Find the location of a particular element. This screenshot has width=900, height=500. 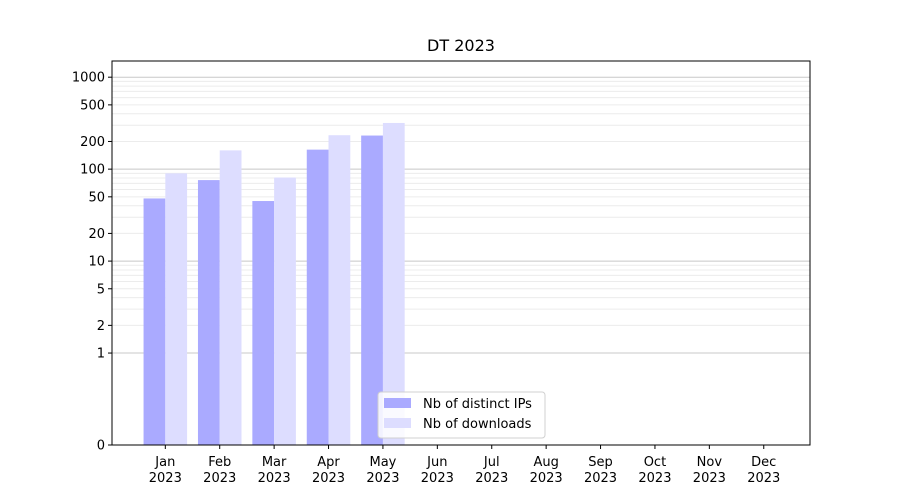

legend: Nb of distinct IPs Nb of downloads is located at coordinates (461, 415).